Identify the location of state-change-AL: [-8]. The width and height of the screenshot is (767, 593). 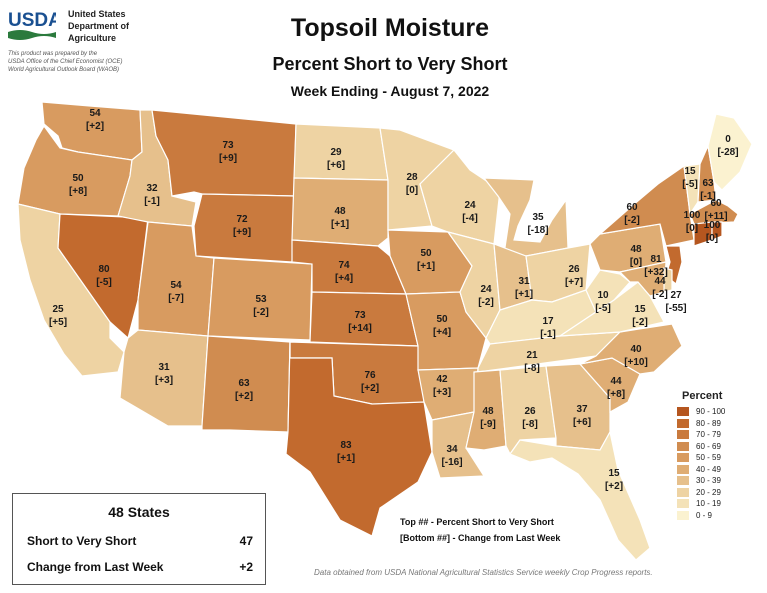
(530, 424).